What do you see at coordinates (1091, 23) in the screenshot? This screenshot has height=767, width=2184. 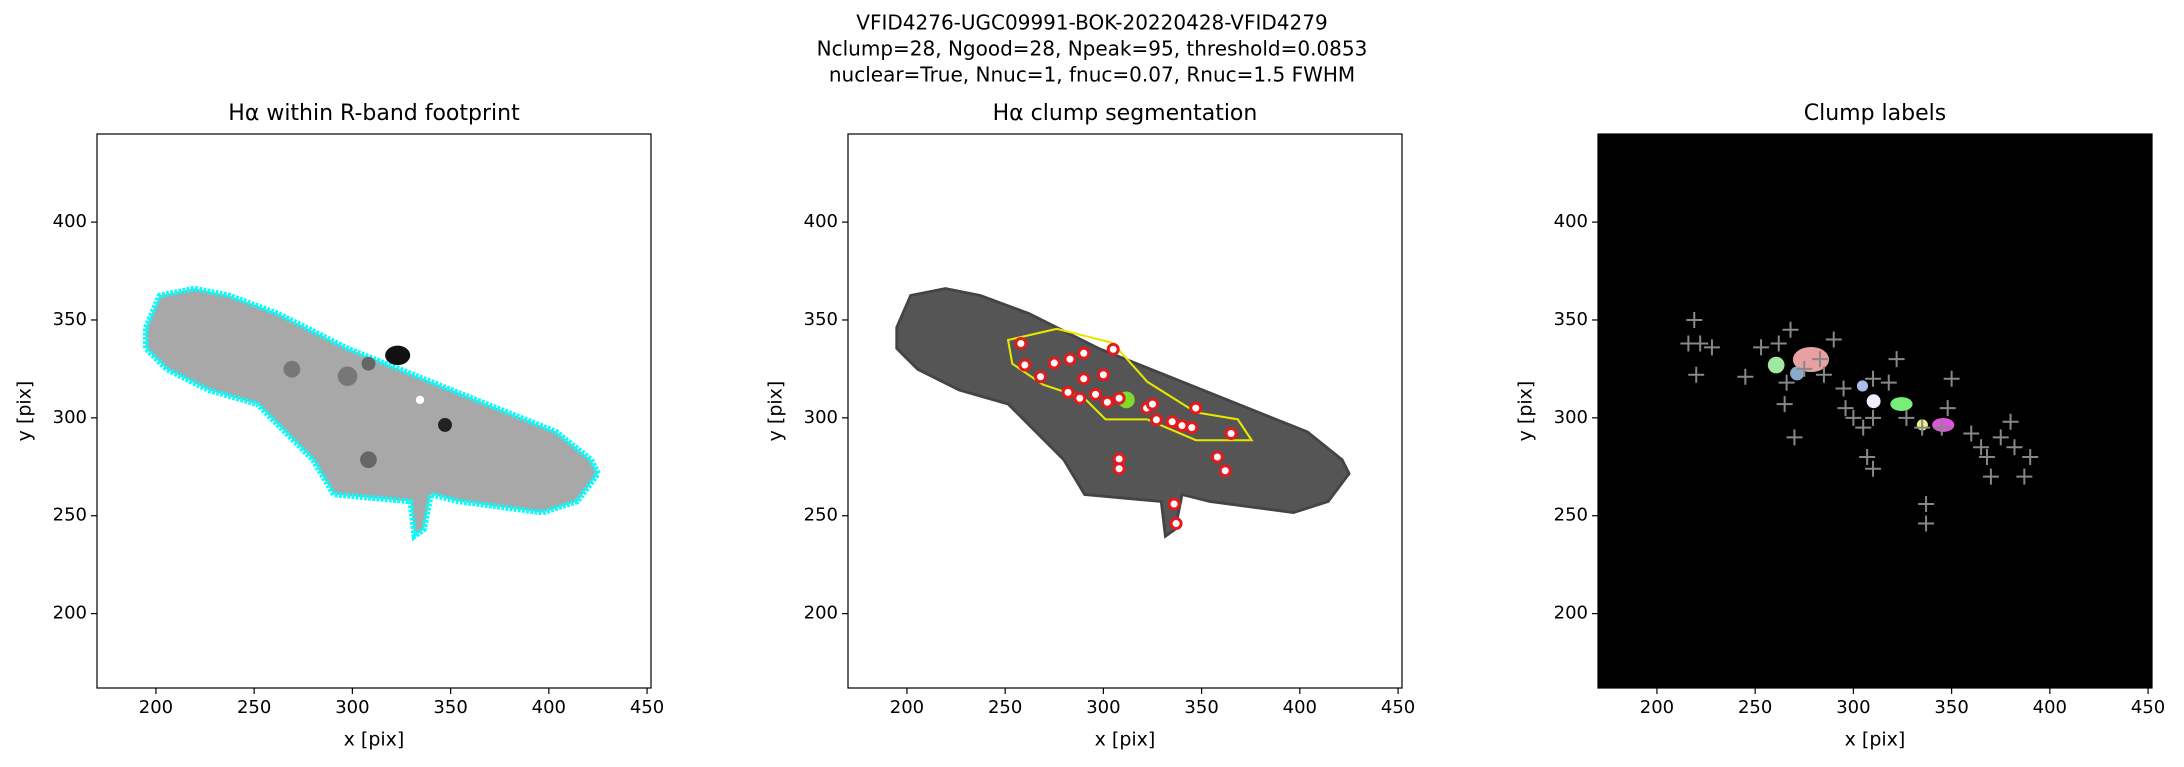 I see `suptitle: VFID4276-UGC09991-BOK-20220428-VFID4279` at bounding box center [1091, 23].